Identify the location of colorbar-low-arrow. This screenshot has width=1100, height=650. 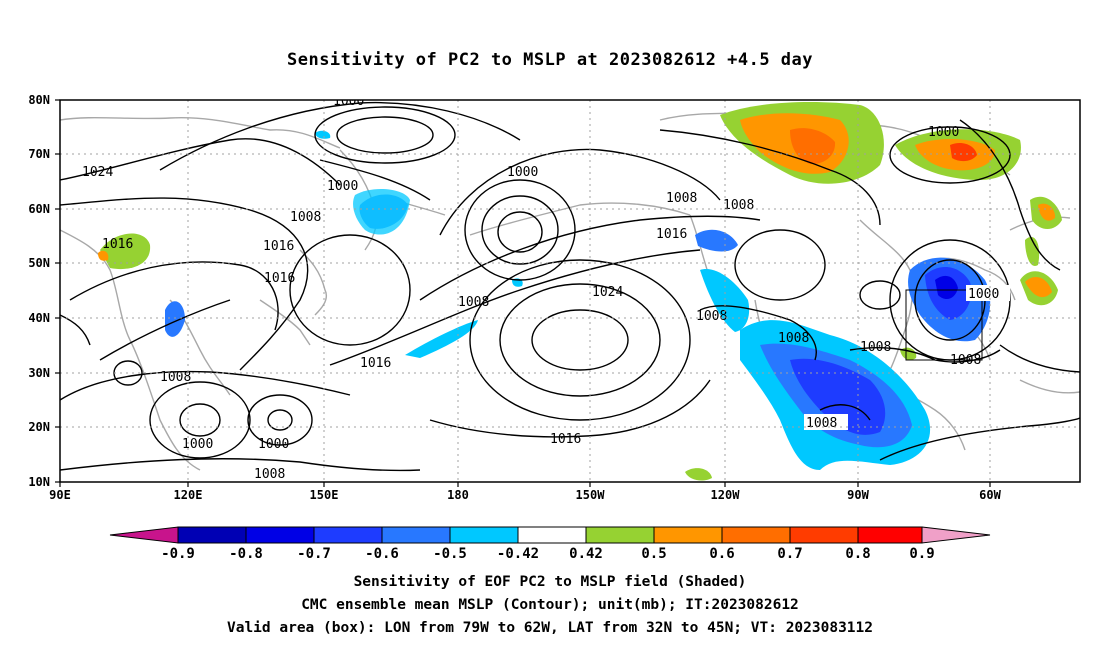
(144, 535).